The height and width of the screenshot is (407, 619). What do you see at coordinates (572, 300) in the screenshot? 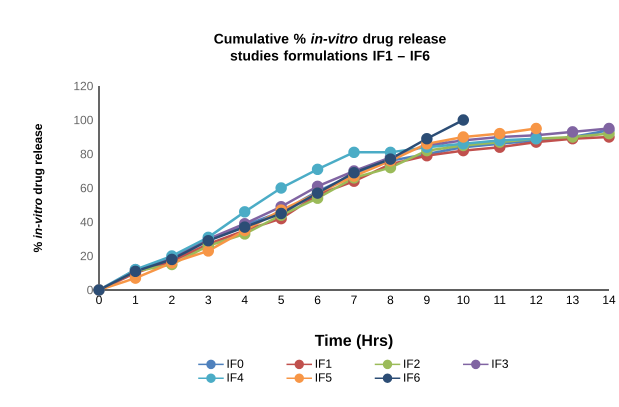
I see `x-tick-label: 13` at bounding box center [572, 300].